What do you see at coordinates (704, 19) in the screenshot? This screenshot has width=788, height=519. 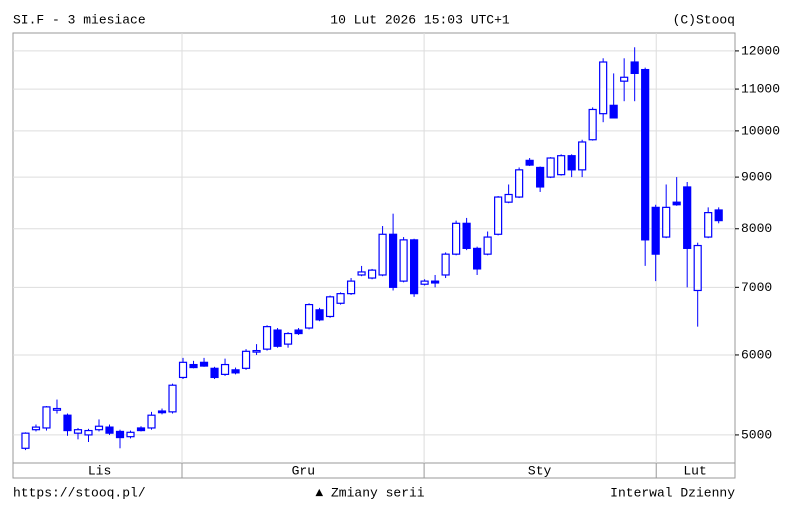 I see `source: (C)Stooq` at bounding box center [704, 19].